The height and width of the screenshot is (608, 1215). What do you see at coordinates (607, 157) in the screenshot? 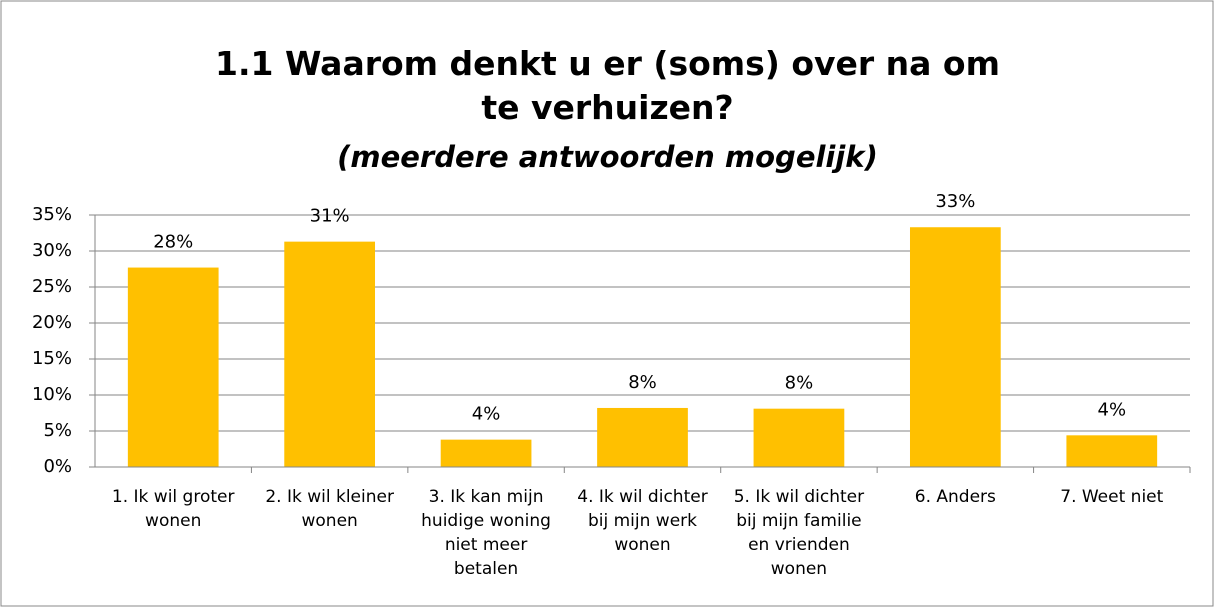
I see `chart-subtitle: (meerdere antwoorden mogelijk)` at bounding box center [607, 157].